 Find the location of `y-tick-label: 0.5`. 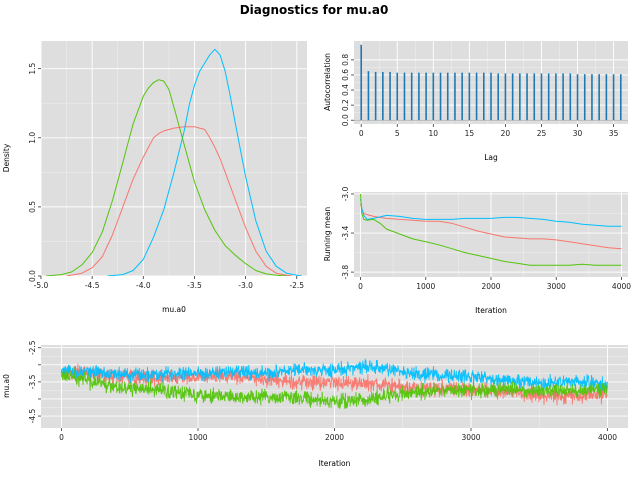

y-tick-label: 0.5 is located at coordinates (32, 207).